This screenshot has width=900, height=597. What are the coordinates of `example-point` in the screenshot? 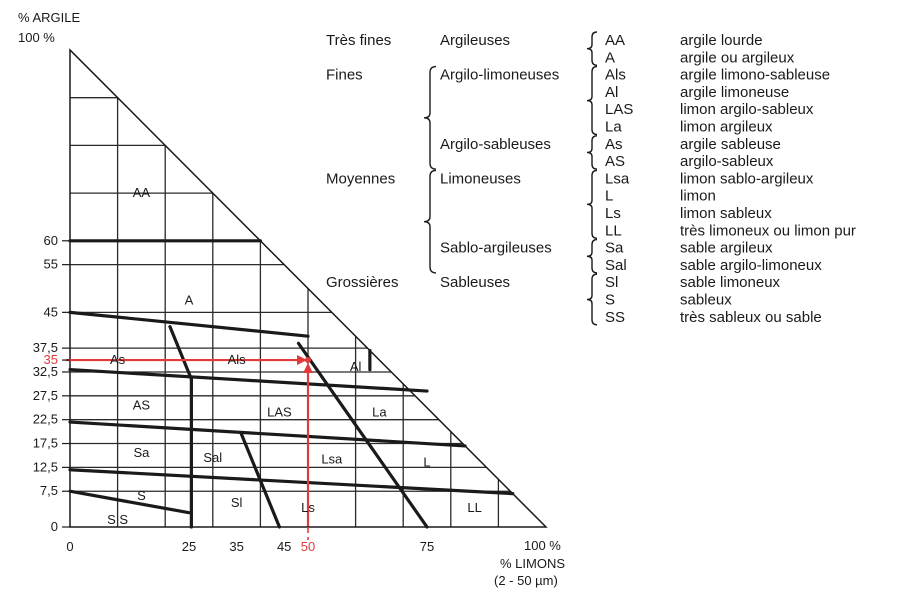 It's located at (308, 360).